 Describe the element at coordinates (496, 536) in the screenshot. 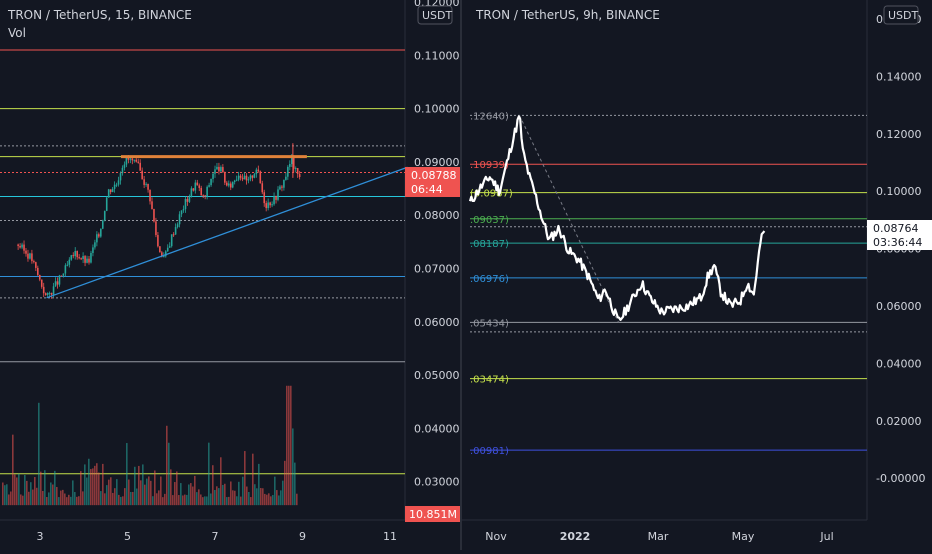

I see `right-x-tick-label: Nov` at that location.